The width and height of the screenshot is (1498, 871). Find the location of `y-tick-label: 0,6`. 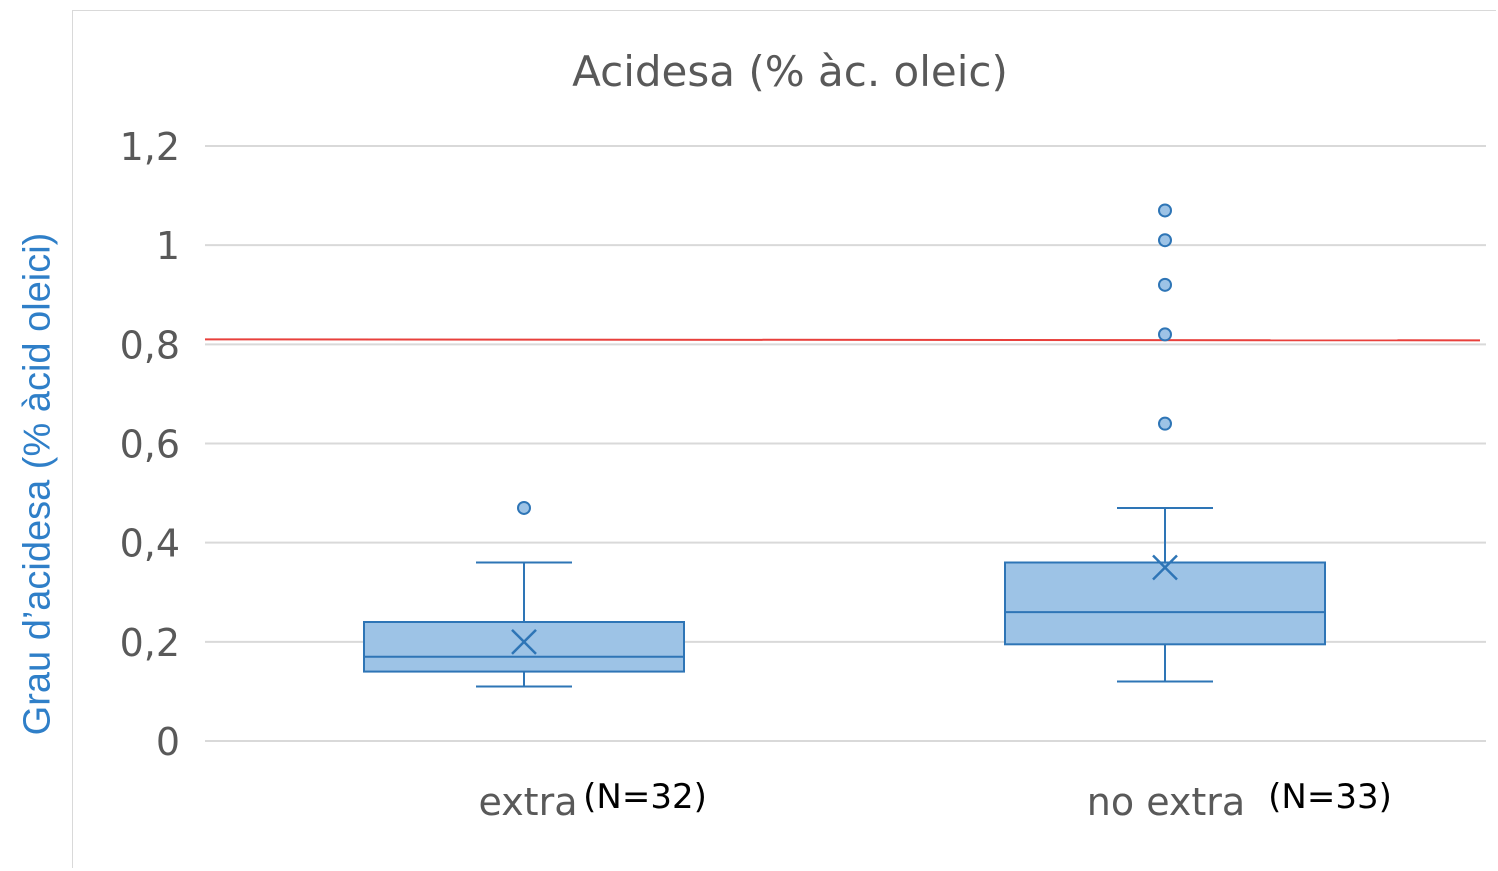

y-tick-label: 0,6 is located at coordinates (150, 445).